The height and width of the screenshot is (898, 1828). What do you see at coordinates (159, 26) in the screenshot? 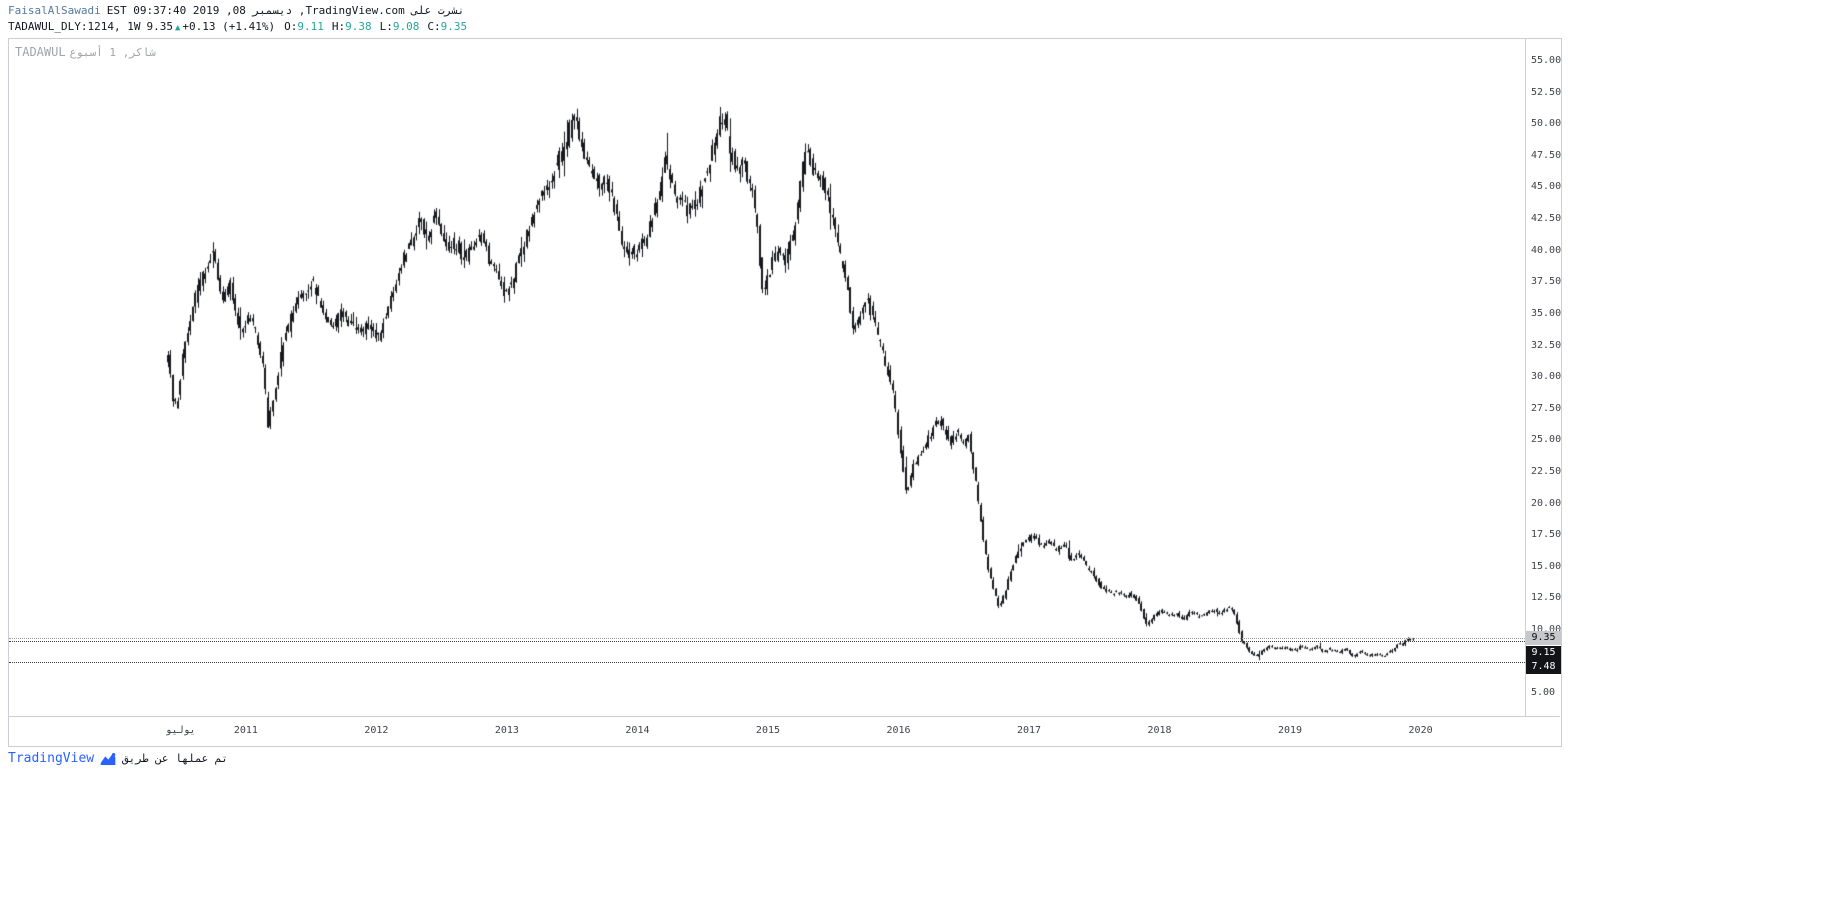
I see `last-price: 9.35` at bounding box center [159, 26].